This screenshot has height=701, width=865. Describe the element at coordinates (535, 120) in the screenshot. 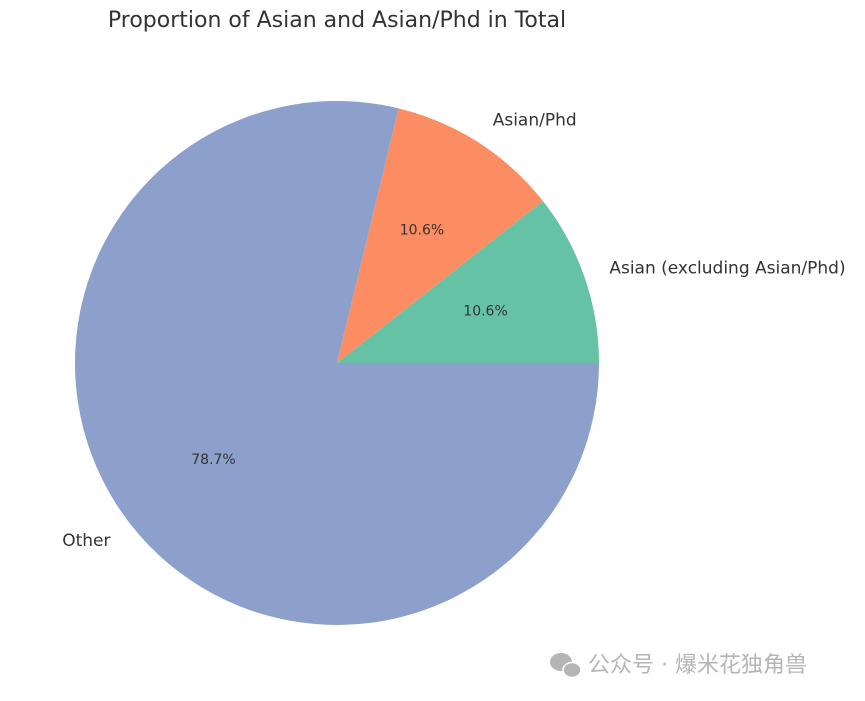

I see `slice-label: Asian/Phd` at that location.